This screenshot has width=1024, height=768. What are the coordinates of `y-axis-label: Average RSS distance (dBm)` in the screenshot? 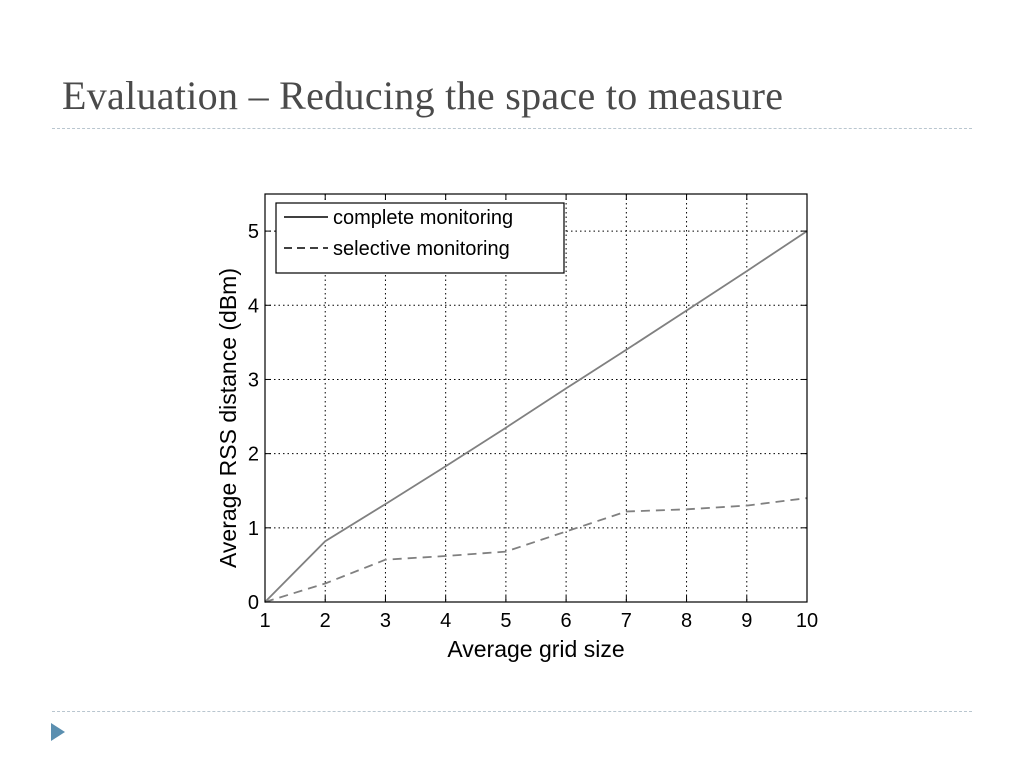 It's located at (228, 418).